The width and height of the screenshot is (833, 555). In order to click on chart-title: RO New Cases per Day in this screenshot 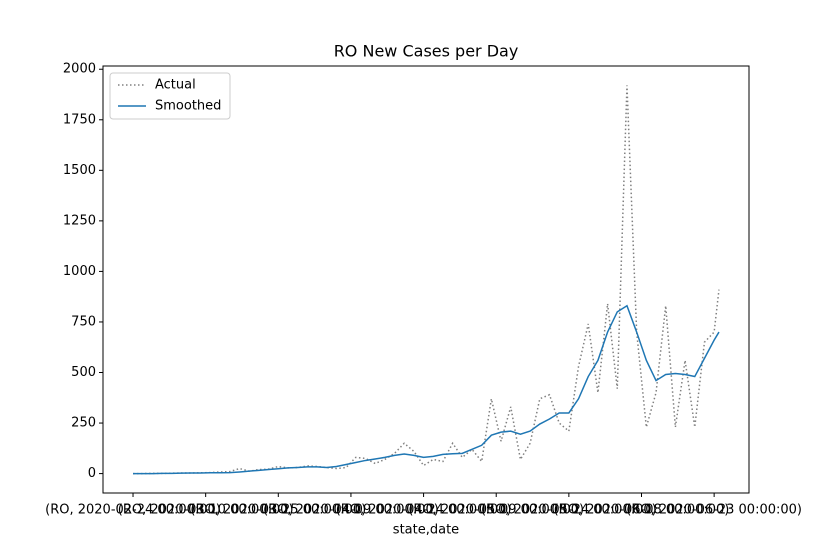, I will do `click(426, 51)`.